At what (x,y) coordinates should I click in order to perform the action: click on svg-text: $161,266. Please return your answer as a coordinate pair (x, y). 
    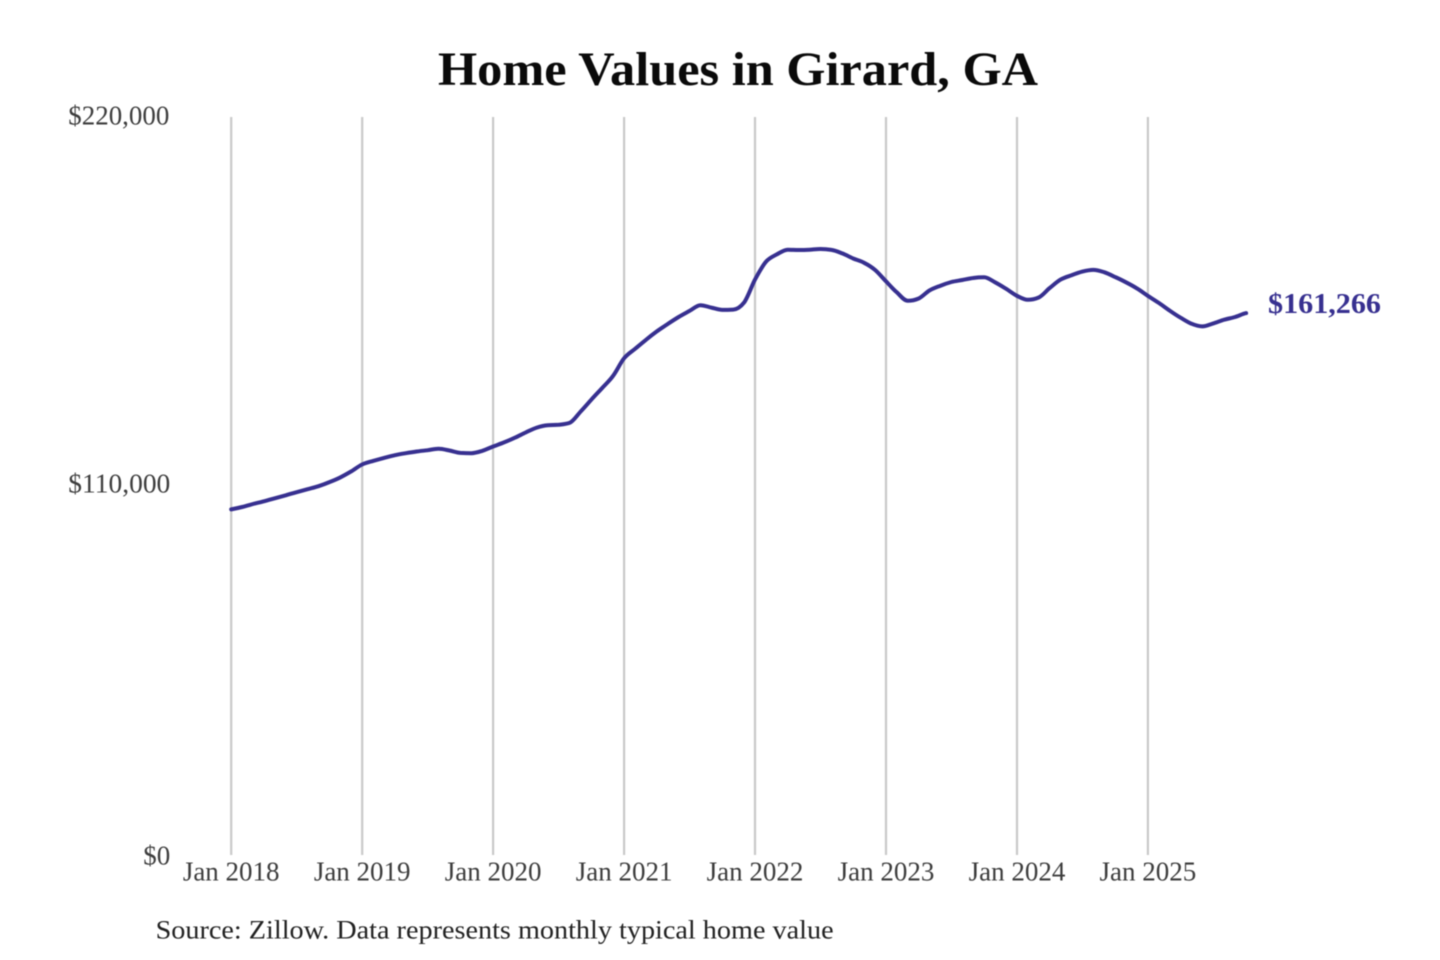
    Looking at the image, I should click on (1324, 304).